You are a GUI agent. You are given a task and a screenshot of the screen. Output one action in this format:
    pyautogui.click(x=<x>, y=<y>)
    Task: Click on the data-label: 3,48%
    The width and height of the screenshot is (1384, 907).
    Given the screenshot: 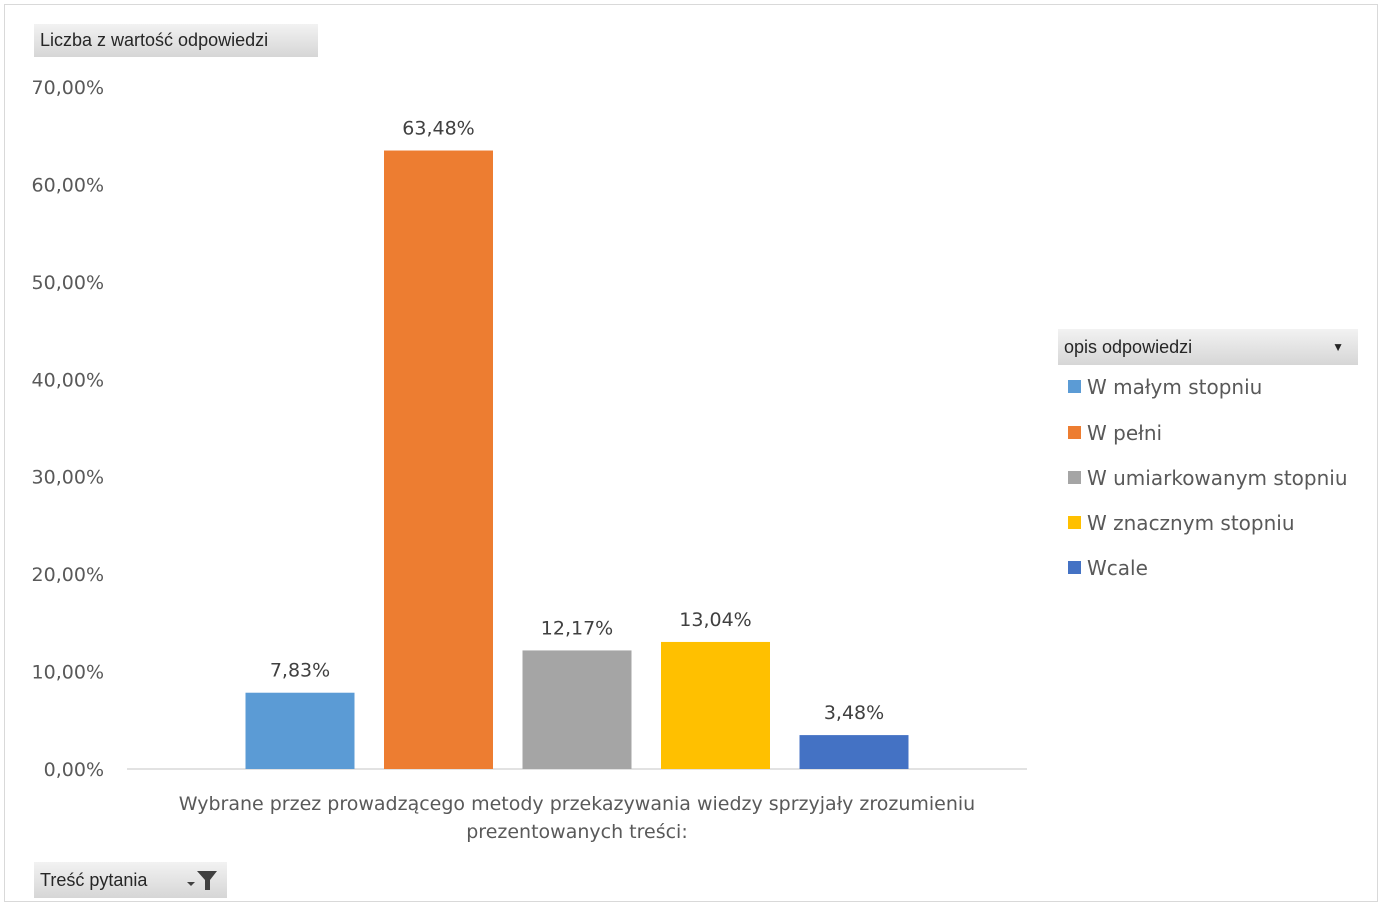 What is the action you would take?
    pyautogui.click(x=854, y=713)
    